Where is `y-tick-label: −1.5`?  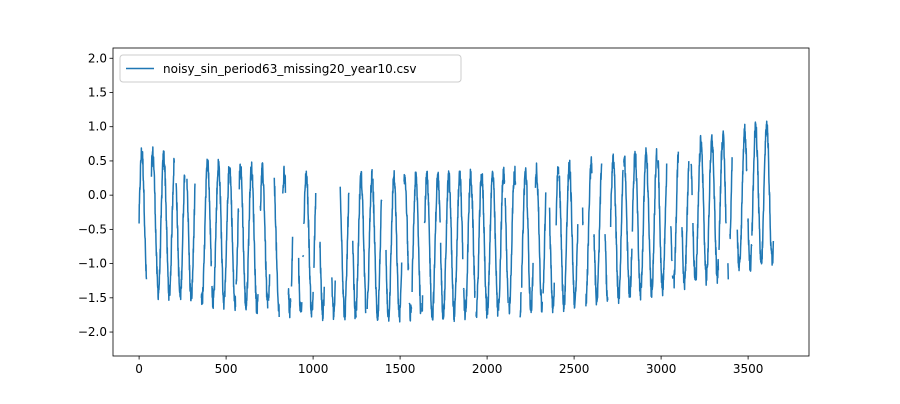
y-tick-label: −1.5 is located at coordinates (92, 298).